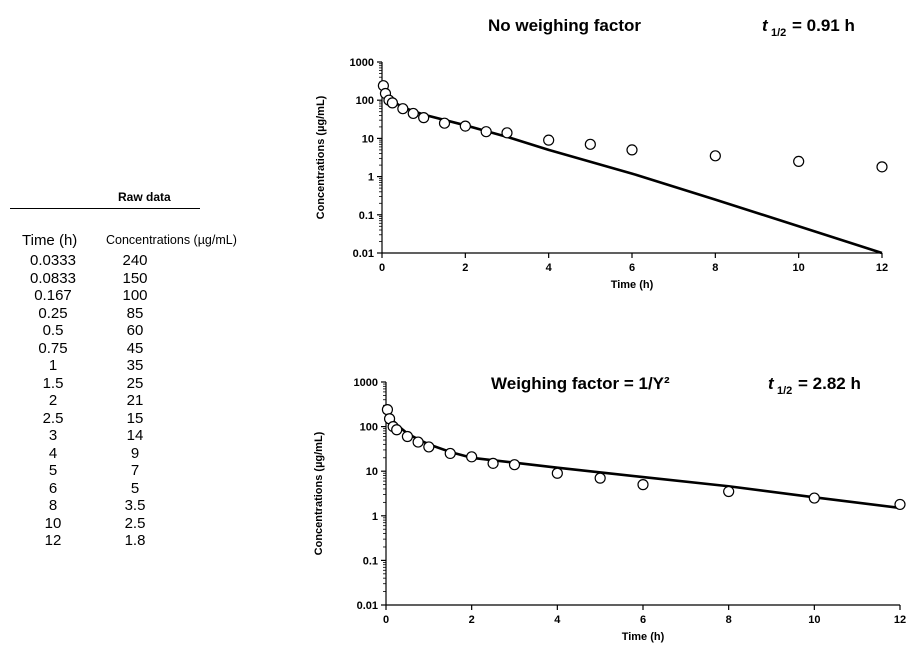  What do you see at coordinates (549, 268) in the screenshot?
I see `x-tick-label: 4` at bounding box center [549, 268].